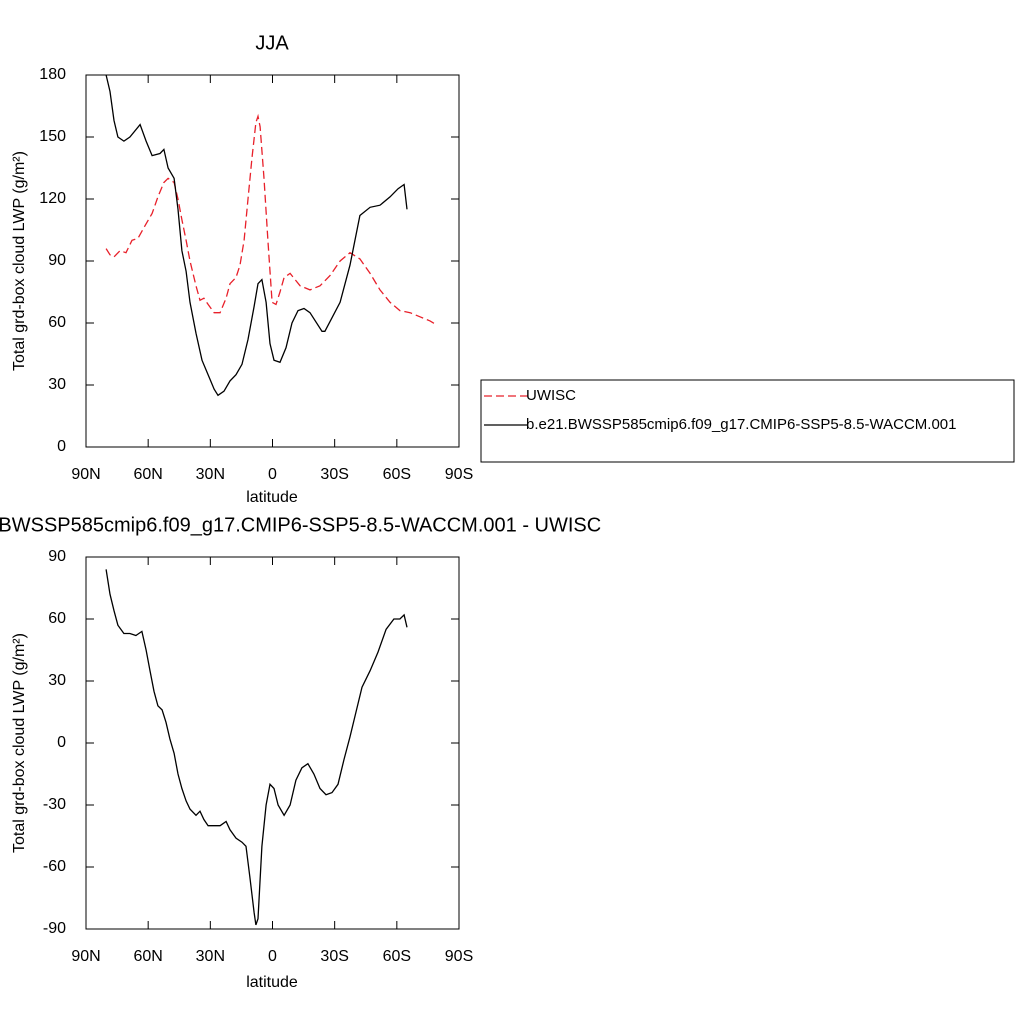 The height and width of the screenshot is (1024, 1024). I want to click on legend-label: UWISC, so click(551, 395).